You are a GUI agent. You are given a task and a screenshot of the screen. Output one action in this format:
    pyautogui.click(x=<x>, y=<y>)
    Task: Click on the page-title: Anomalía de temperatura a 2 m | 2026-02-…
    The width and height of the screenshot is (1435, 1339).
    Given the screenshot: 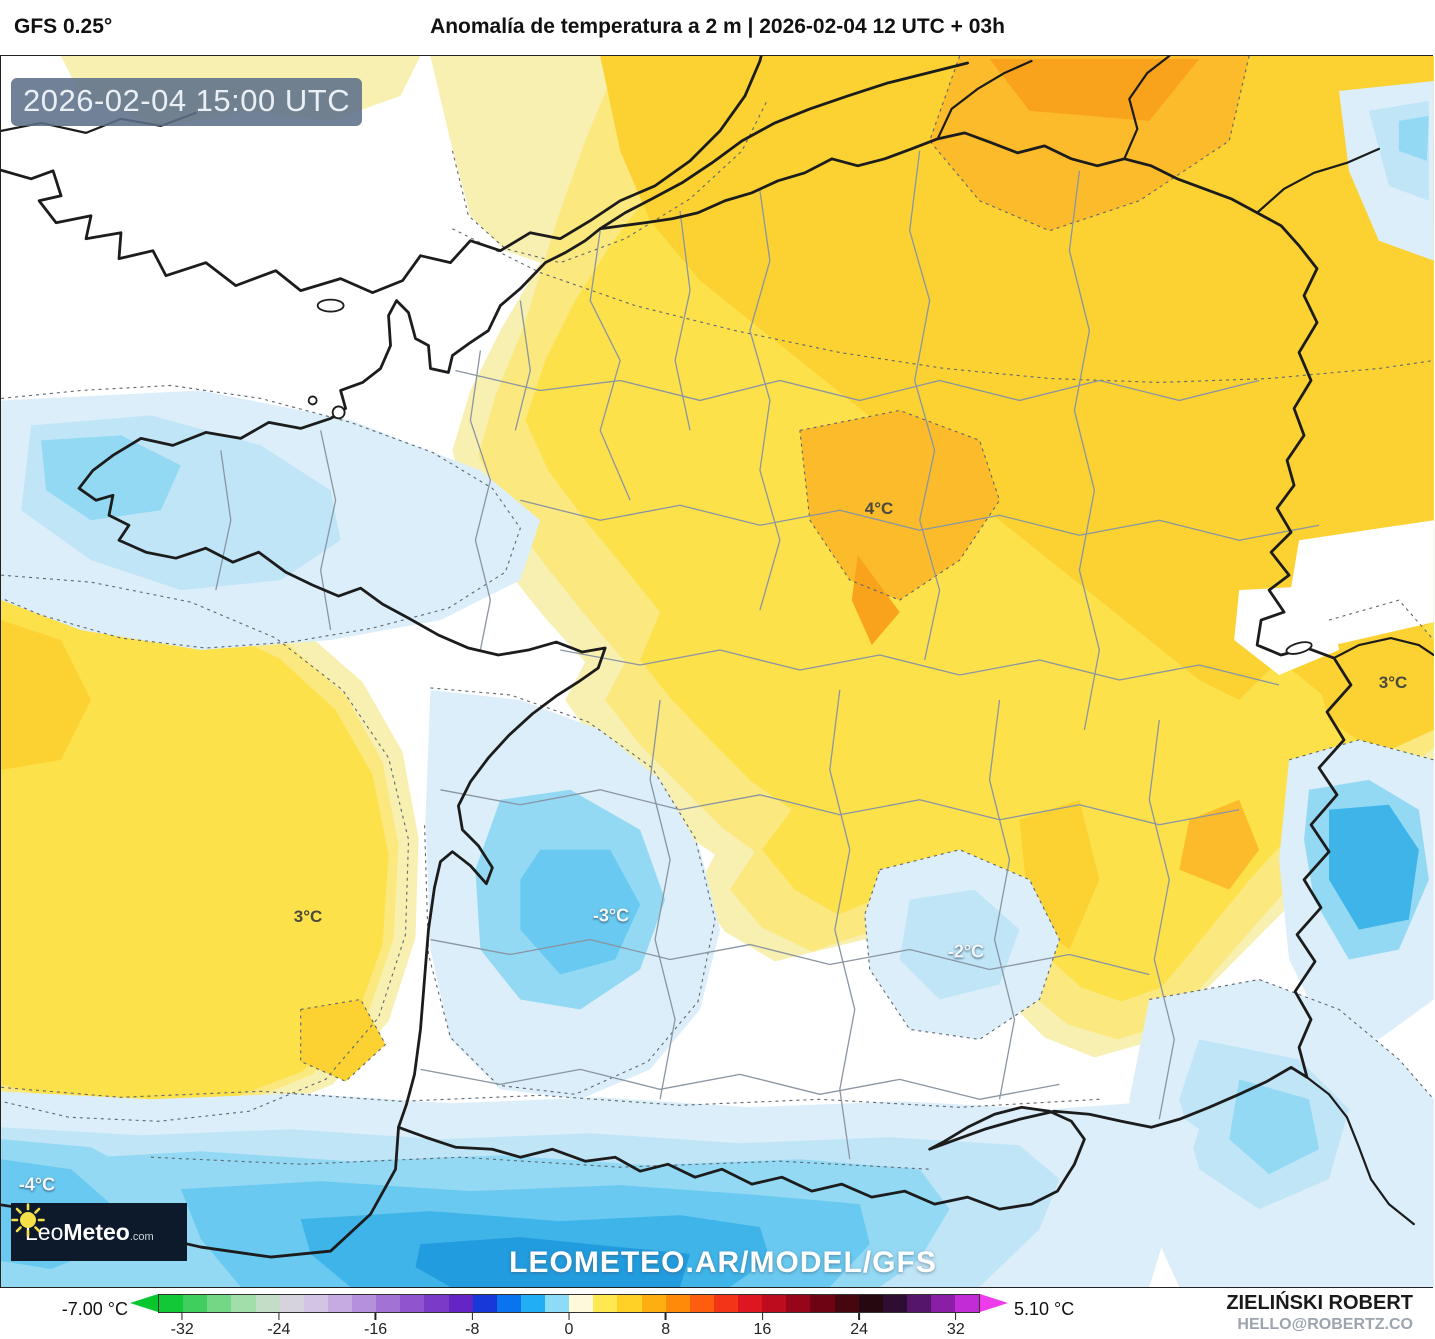 What is the action you would take?
    pyautogui.click(x=717, y=26)
    